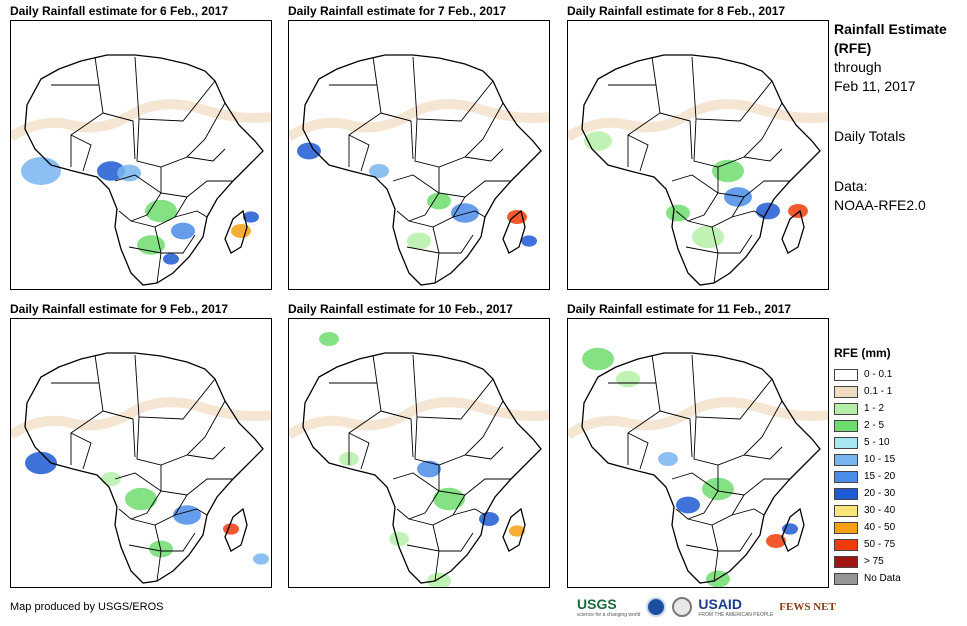  I want to click on legend-item: 10 - 15, so click(896, 459).